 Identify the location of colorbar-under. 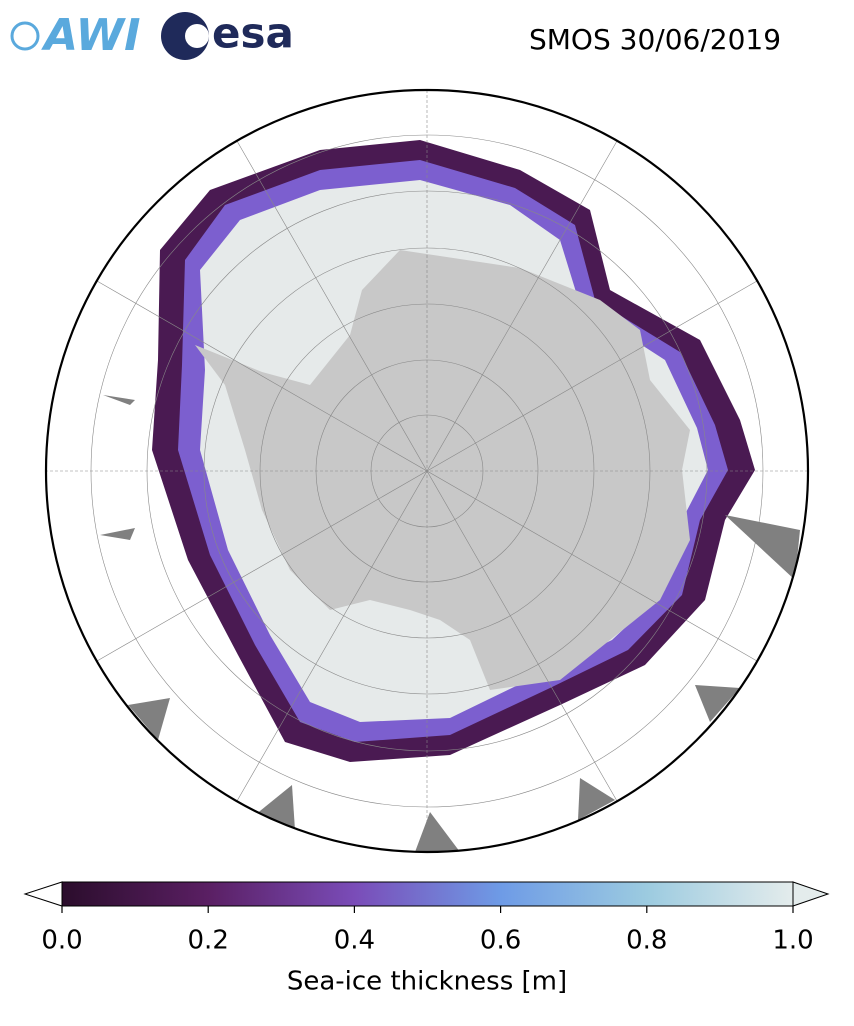
(43, 894).